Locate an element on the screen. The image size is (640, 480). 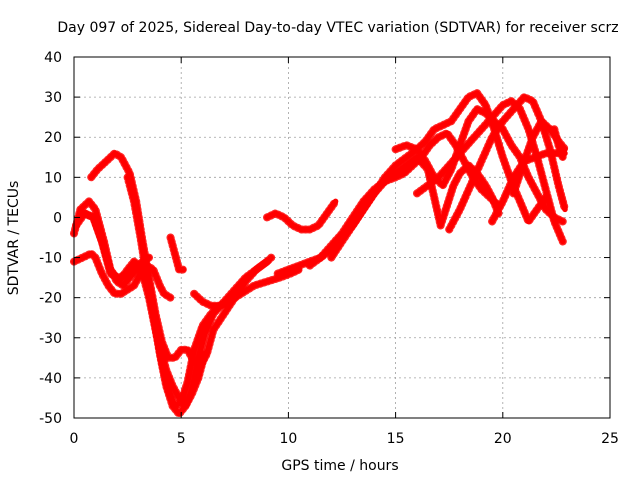
y-tick-label: -40 is located at coordinates (50, 379).